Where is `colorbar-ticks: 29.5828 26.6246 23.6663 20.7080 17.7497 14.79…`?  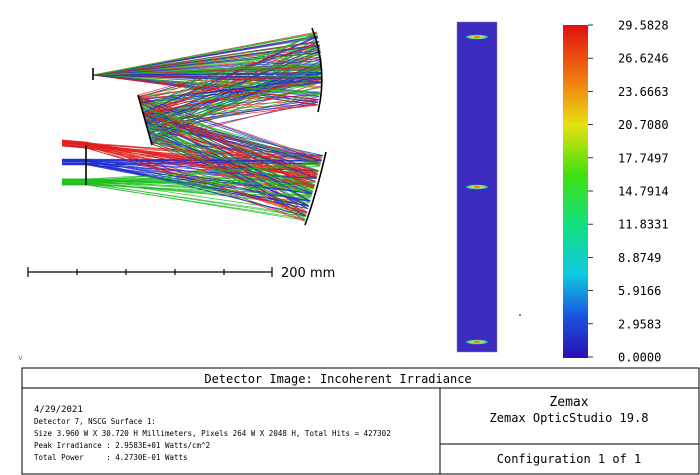
colorbar-ticks: 29.5828 26.6246 23.6663 20.7080 17.7497 14.79… is located at coordinates (628, 192).